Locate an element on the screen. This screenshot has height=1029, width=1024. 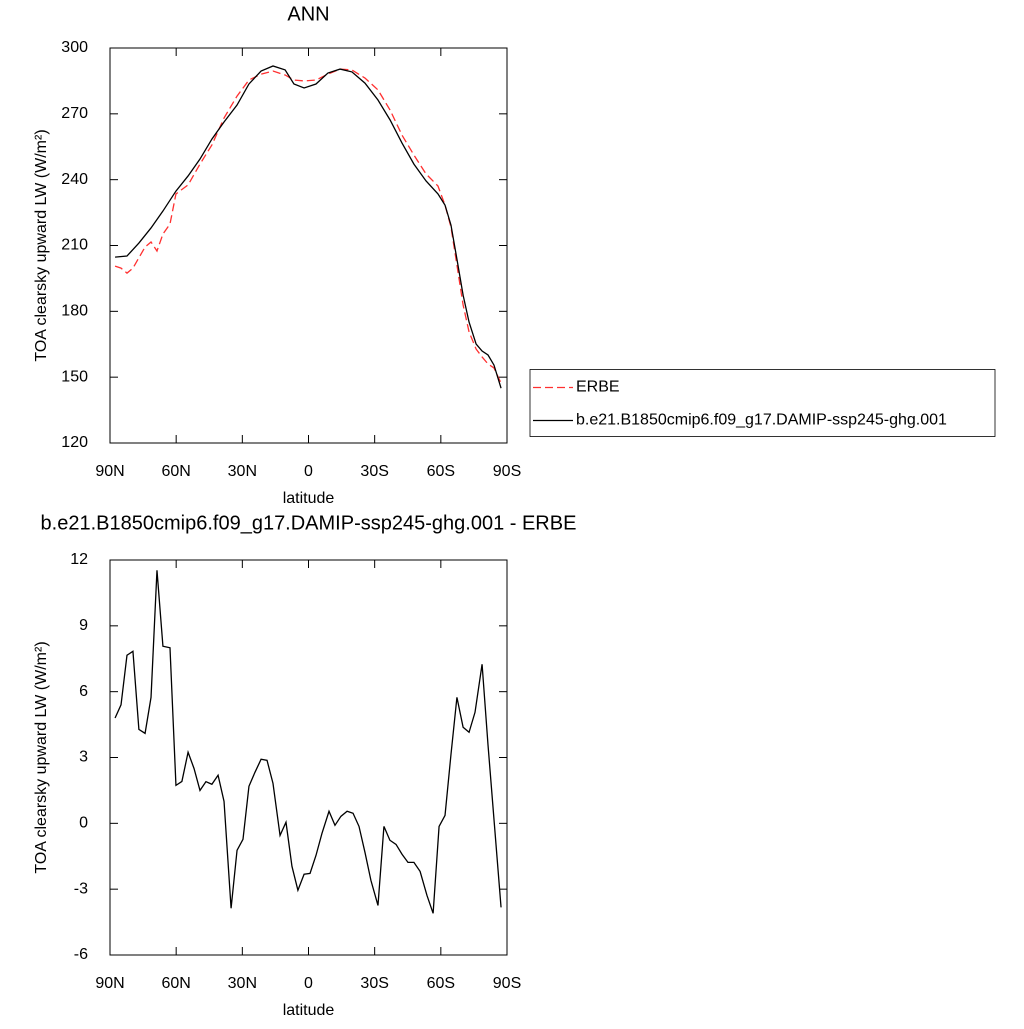
y-tick-label: 3 is located at coordinates (83, 757).